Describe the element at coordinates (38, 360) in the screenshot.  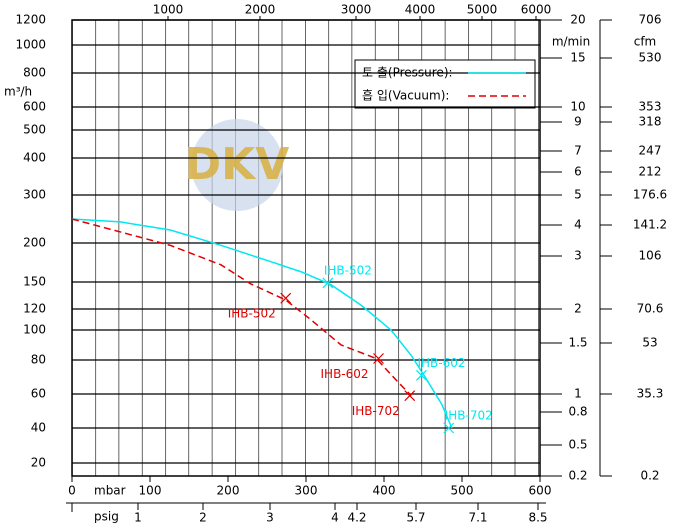
I see `y-tick-label: 80` at that location.